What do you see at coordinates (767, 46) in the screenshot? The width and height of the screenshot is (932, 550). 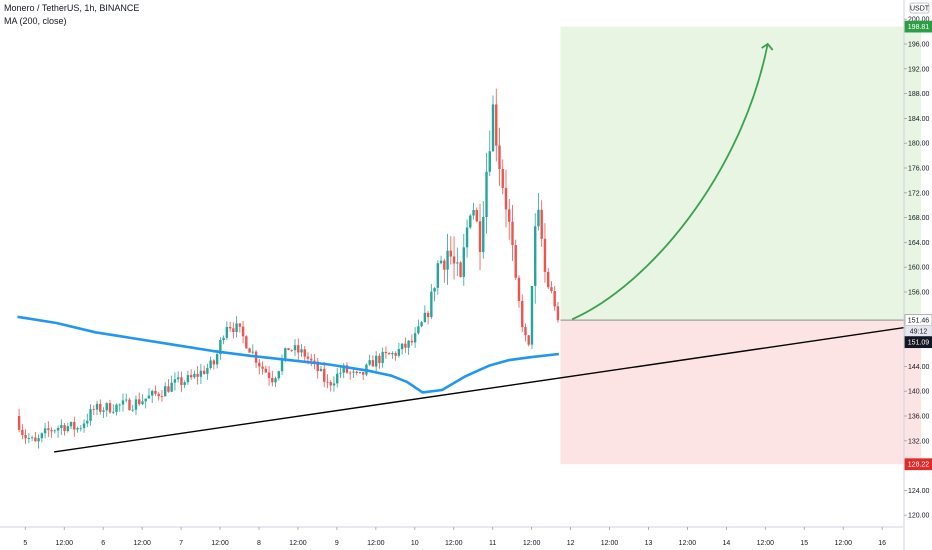 I see `arrow-head` at bounding box center [767, 46].